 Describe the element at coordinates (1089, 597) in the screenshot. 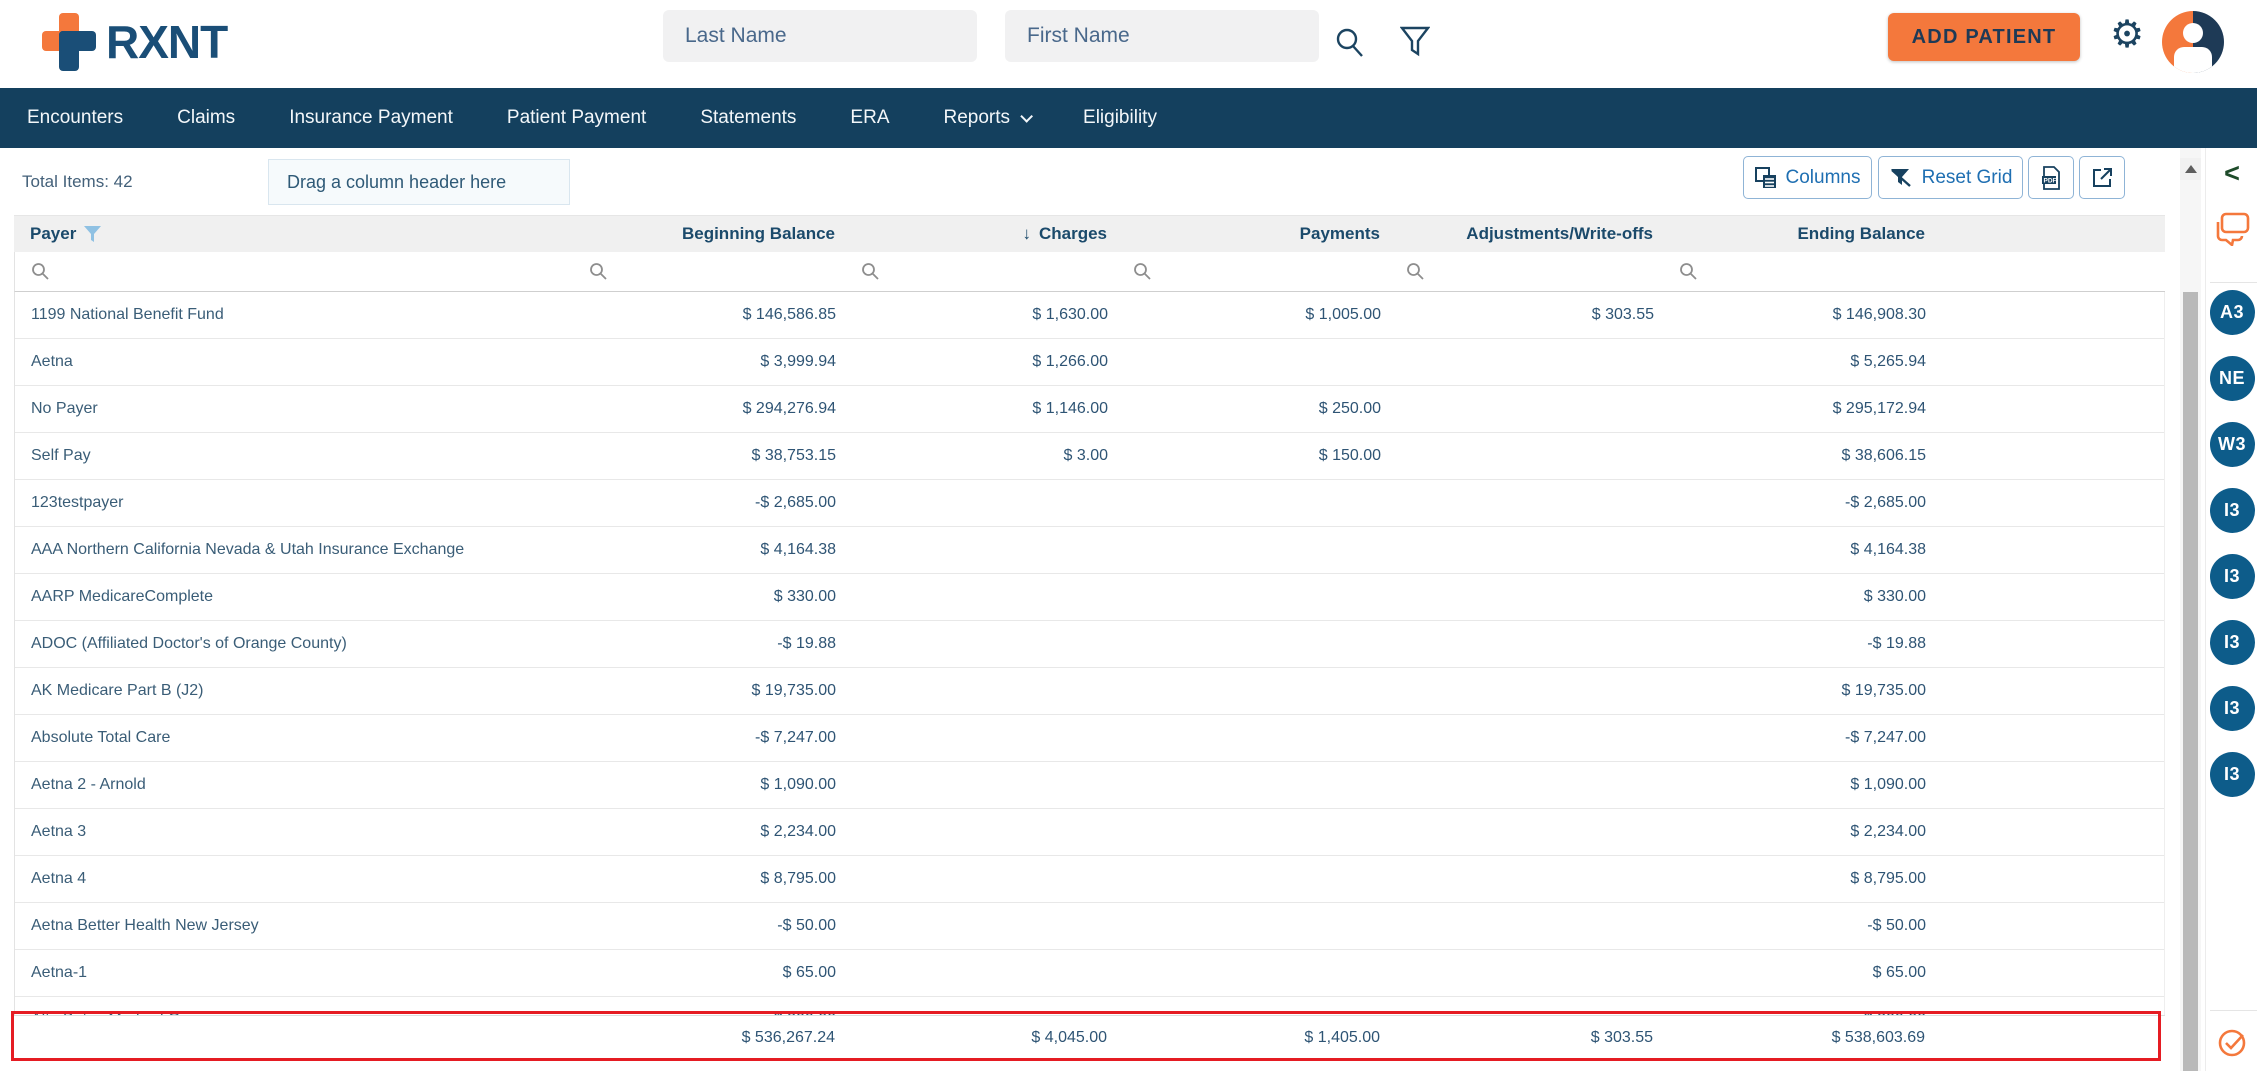

I see `table-row: AARP MedicareComplete $ 330.00 $ 330.00` at that location.